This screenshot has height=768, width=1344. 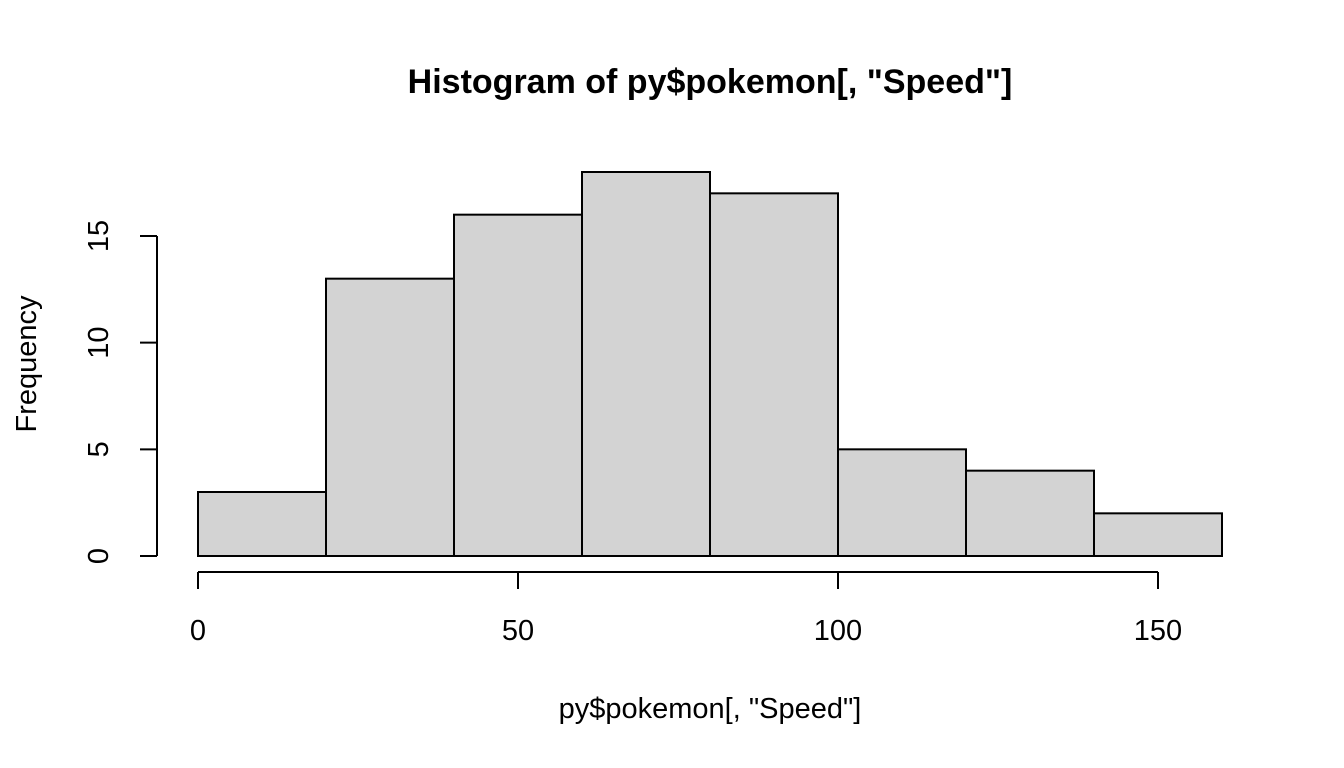 I want to click on x-axis: 0 50 100 150, so click(x=686, y=609).